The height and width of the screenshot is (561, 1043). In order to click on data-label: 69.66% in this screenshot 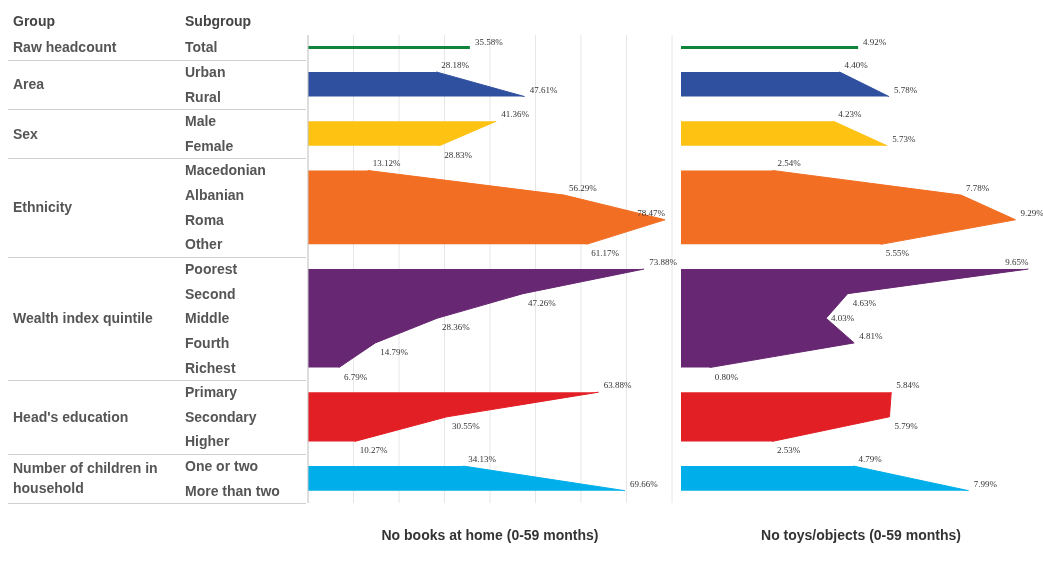, I will do `click(644, 483)`.